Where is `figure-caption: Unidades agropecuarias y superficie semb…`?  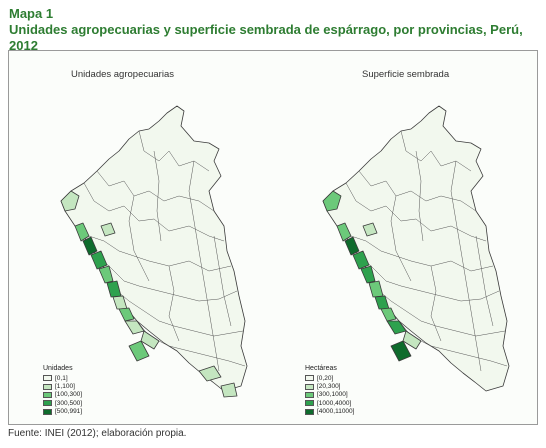
figure-caption: Unidades agropecuarias y superficie semb… is located at coordinates (266, 37).